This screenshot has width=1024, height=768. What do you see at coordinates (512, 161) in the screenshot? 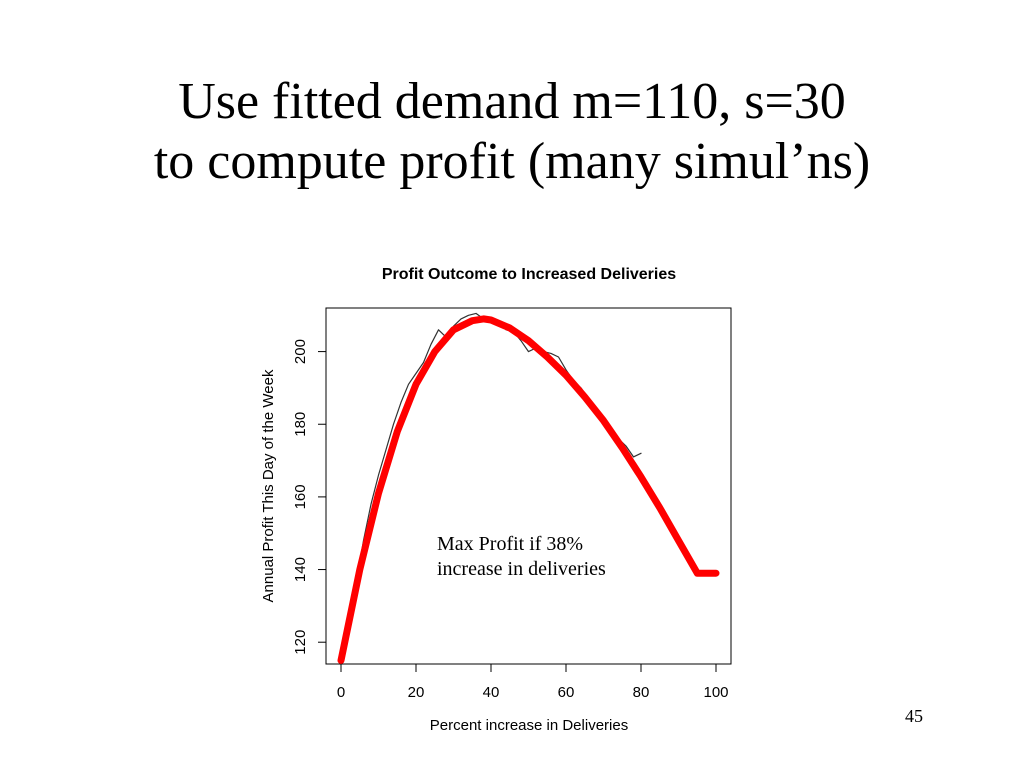
I see `slide-title-line-2: to compute profit (many simul’ns)` at bounding box center [512, 161].